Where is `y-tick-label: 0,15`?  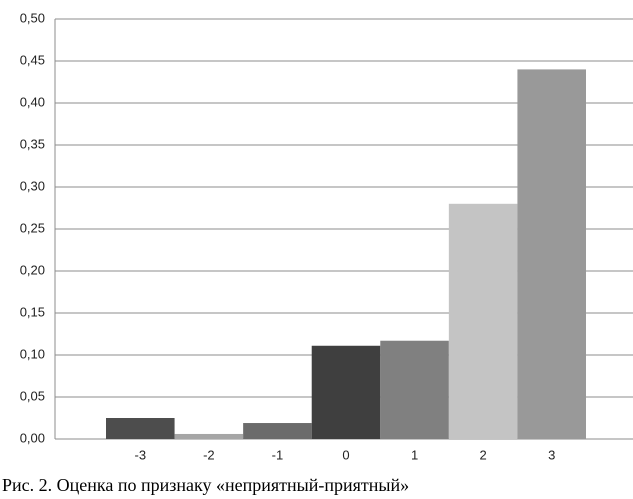 y-tick-label: 0,15 is located at coordinates (32, 311).